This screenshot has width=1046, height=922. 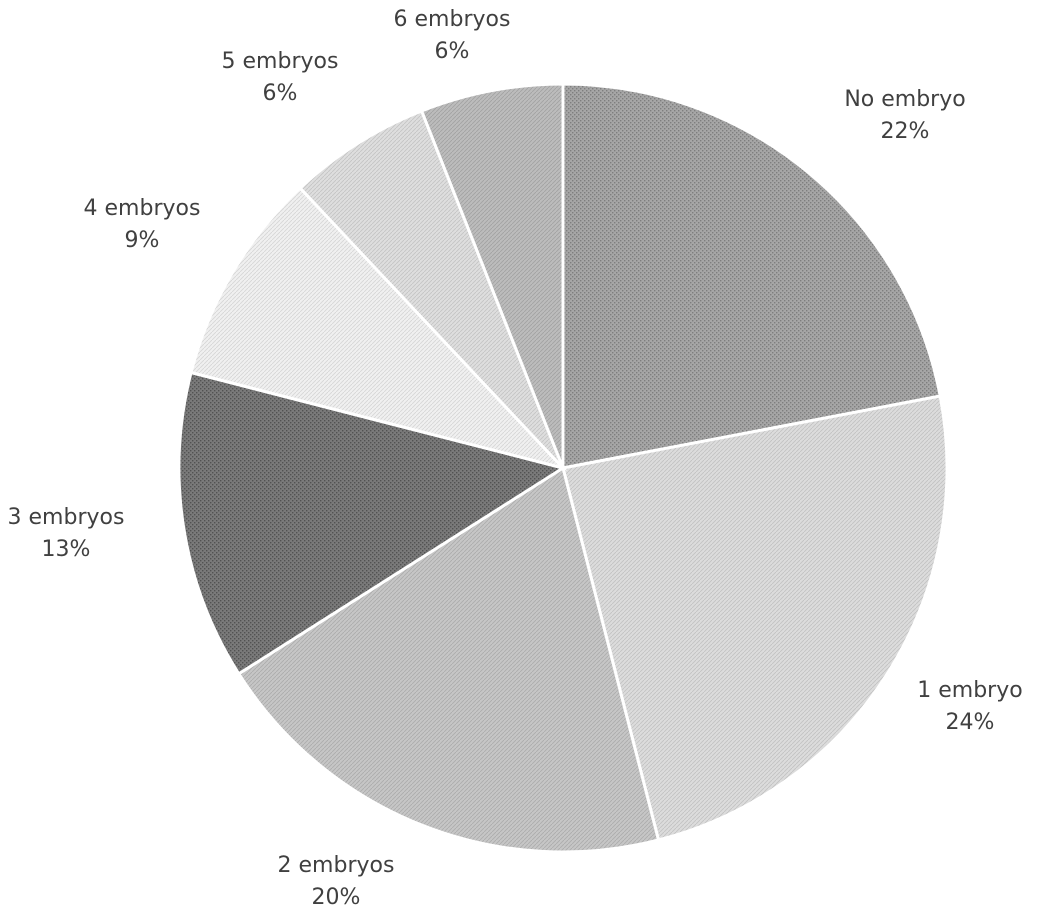 I want to click on slice-label-6-embryos: 6 embryos 6%, so click(x=452, y=35).